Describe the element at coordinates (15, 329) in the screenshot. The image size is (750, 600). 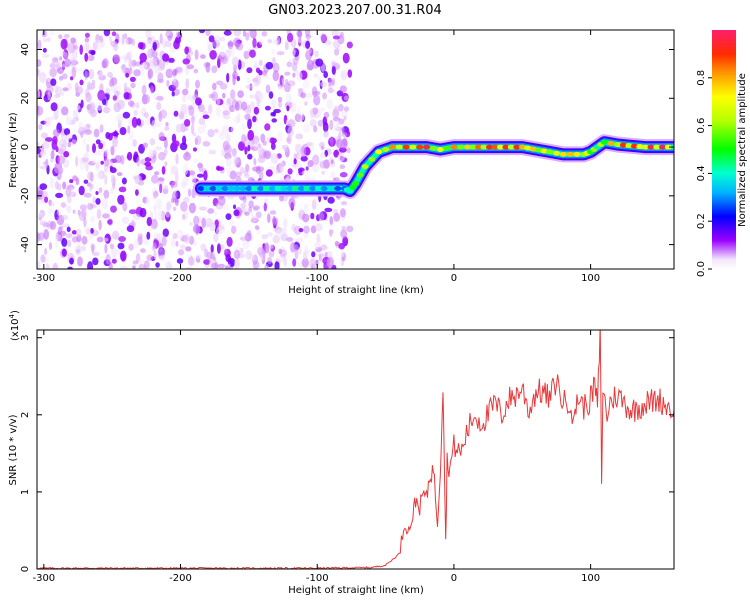
I see `snr-scale-prefix: (x10` at that location.